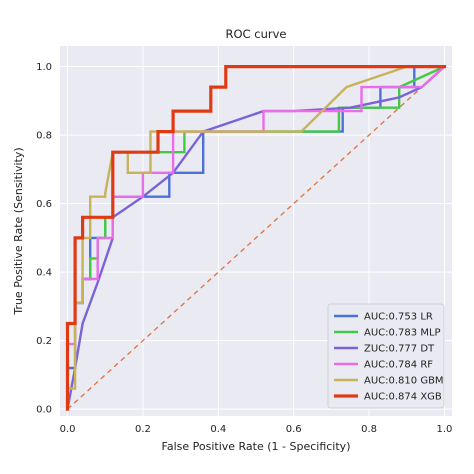 This screenshot has height=474, width=474. What do you see at coordinates (256, 446) in the screenshot?
I see `x-axis-title: False Positive Rate (1 - Specificity)` at bounding box center [256, 446].